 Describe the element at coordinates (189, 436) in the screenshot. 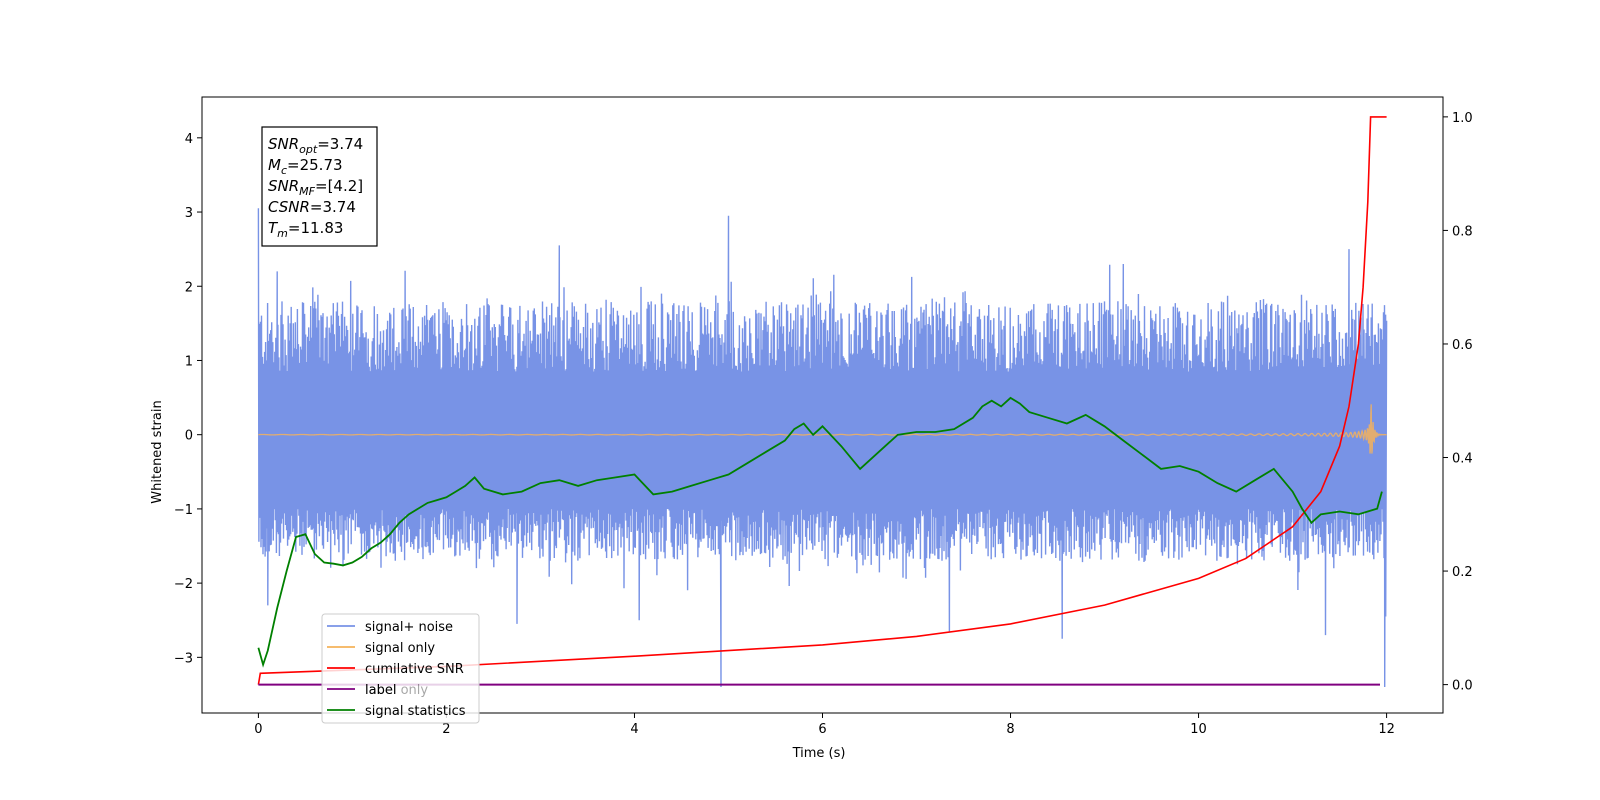

I see `y-tick-label: 0` at that location.